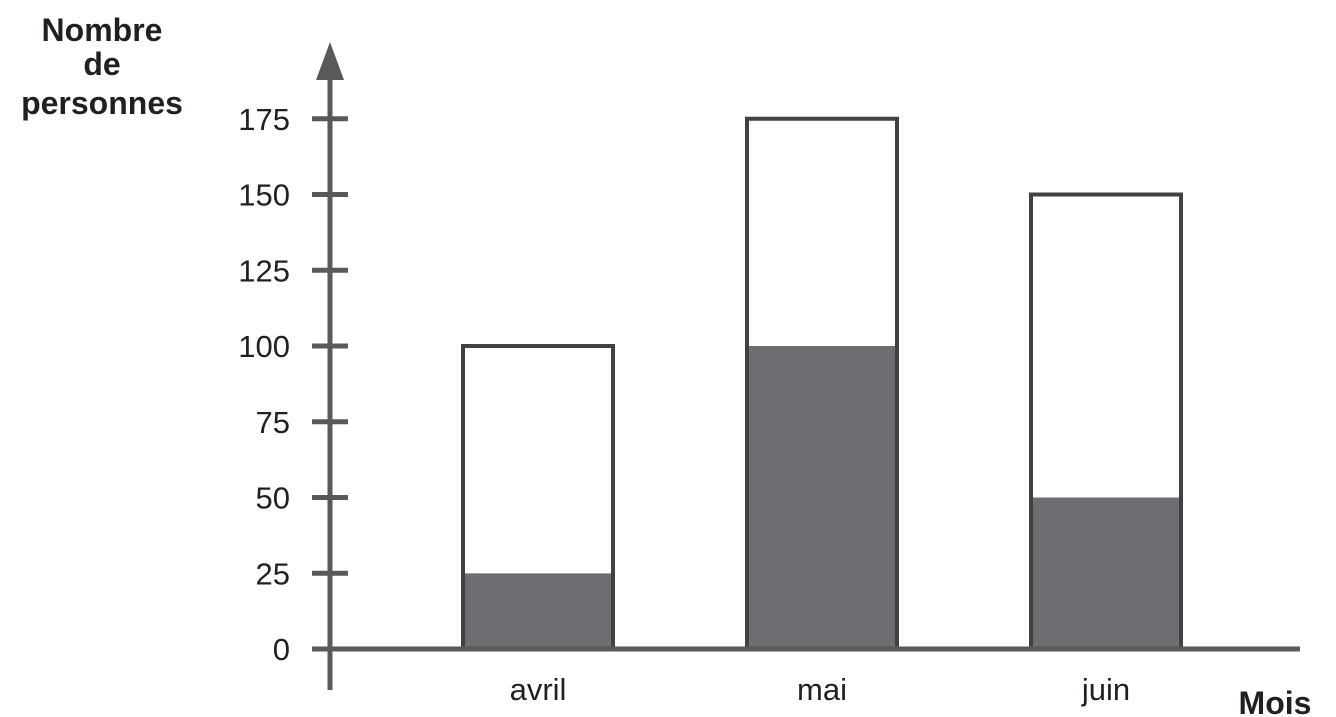  I want to click on y-axis-title-line-3: personnes, so click(102, 103).